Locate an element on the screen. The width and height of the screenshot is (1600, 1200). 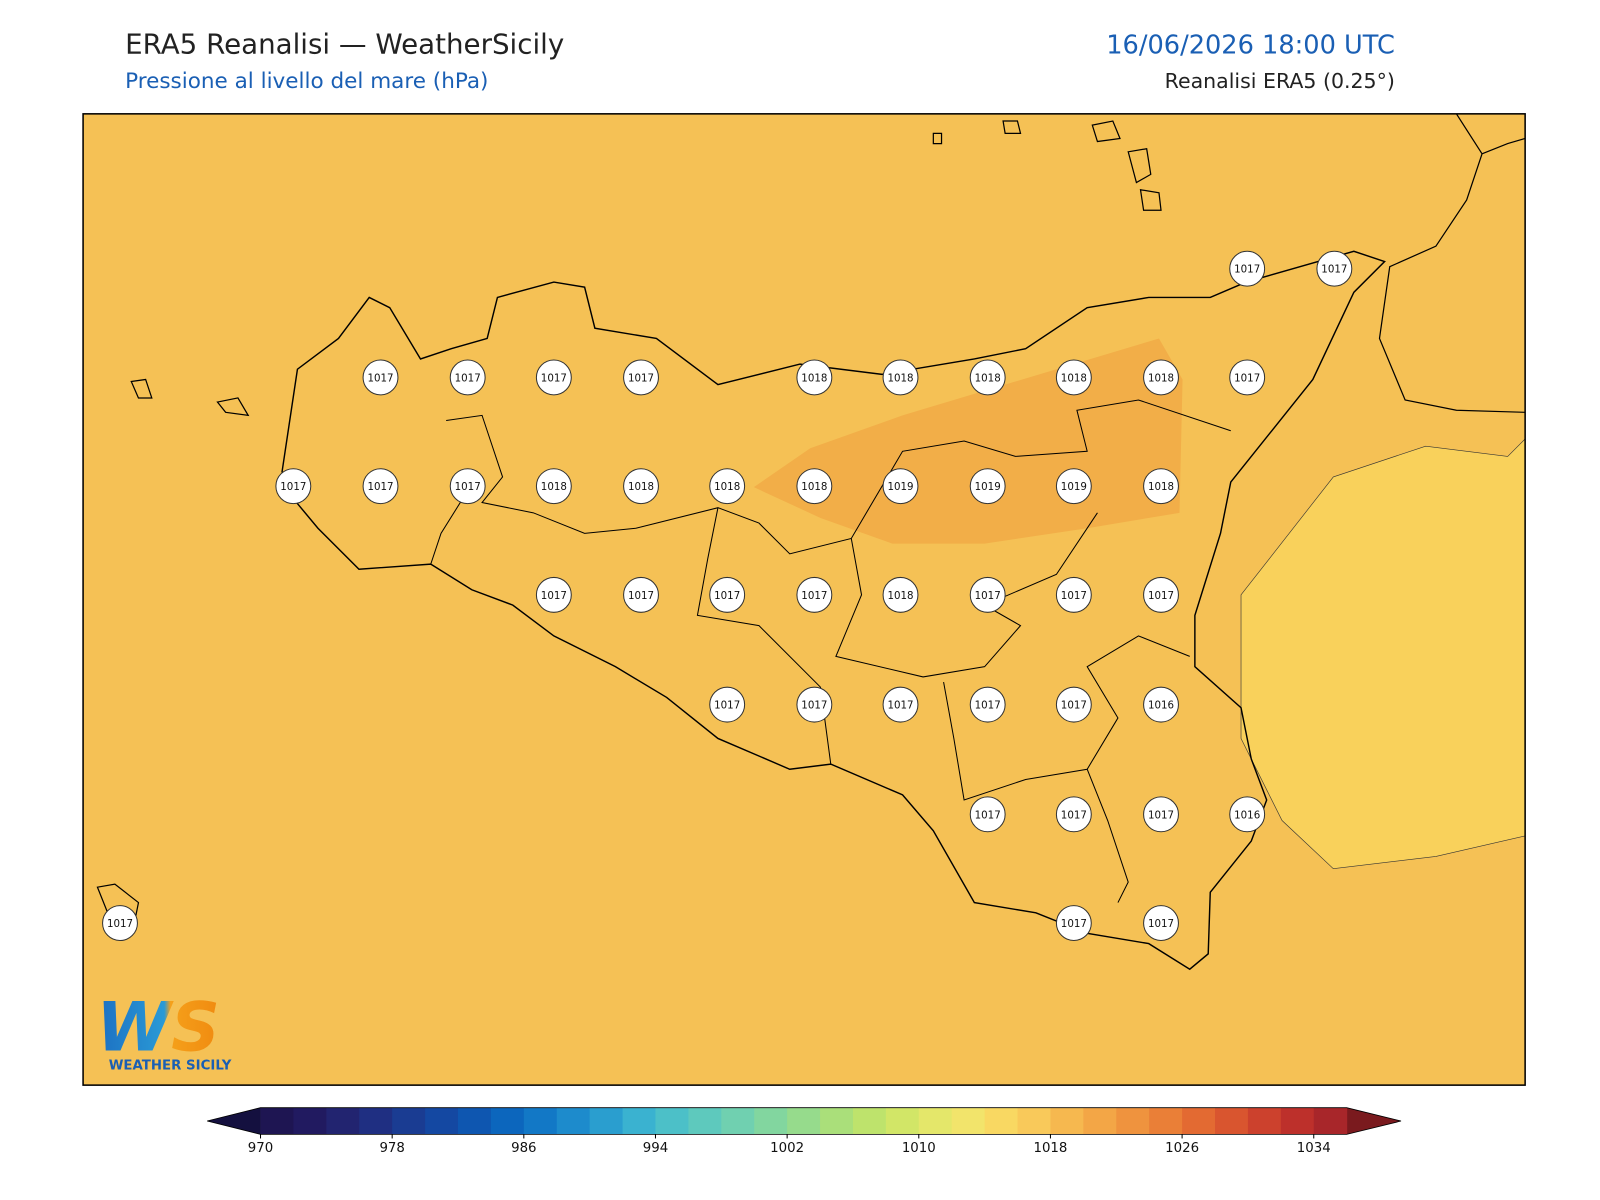
colorbar: 970 978 986 994 1002 1010 1018 1026 1034 is located at coordinates (804, 1131).